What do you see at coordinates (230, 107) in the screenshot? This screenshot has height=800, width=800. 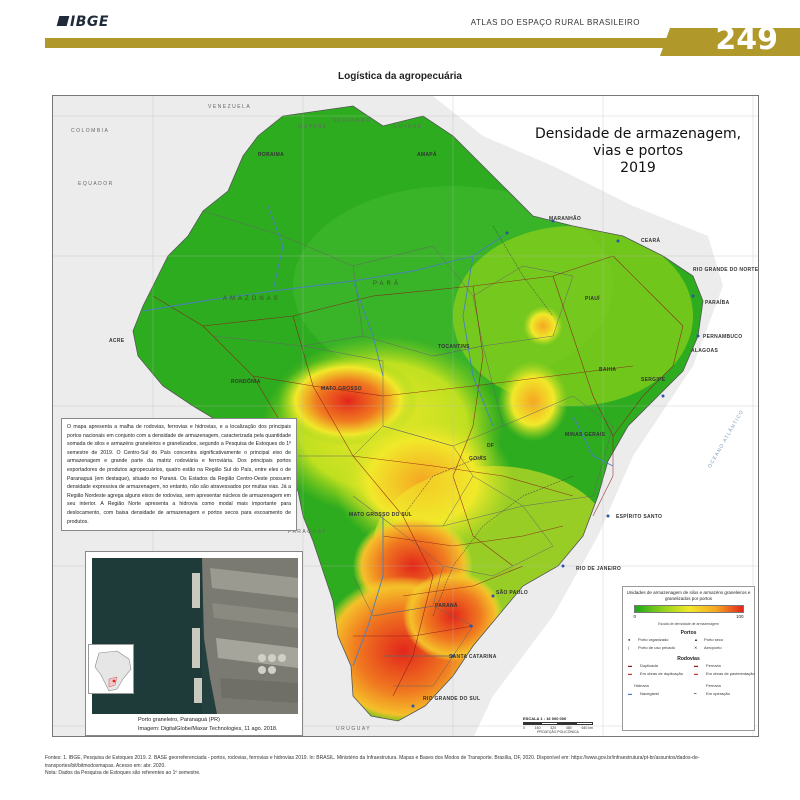 I see `country-label-venezuela: VENEZUELA` at bounding box center [230, 107].